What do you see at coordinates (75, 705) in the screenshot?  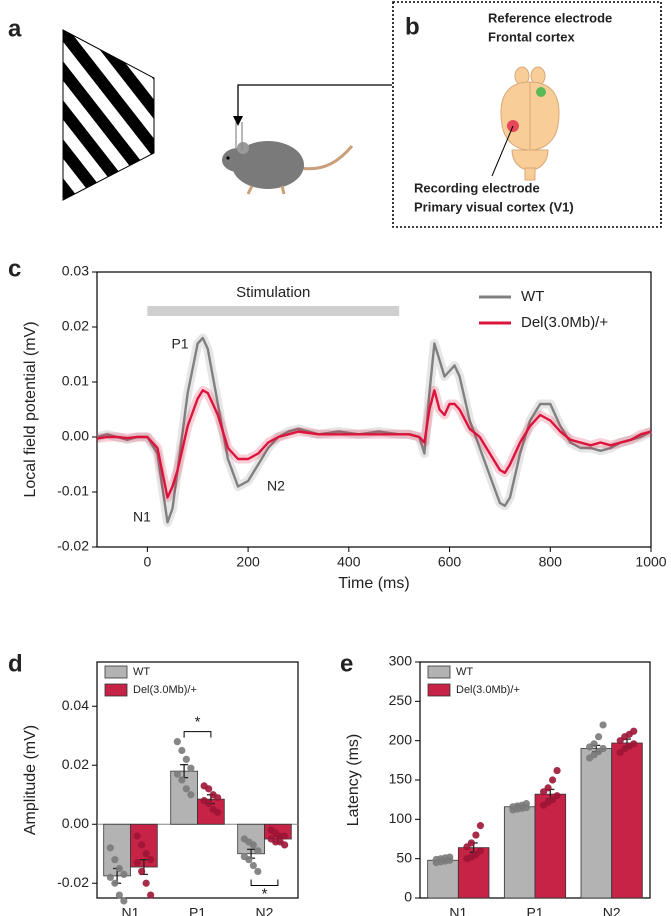 I see `y-tick-label: 0.04` at bounding box center [75, 705].